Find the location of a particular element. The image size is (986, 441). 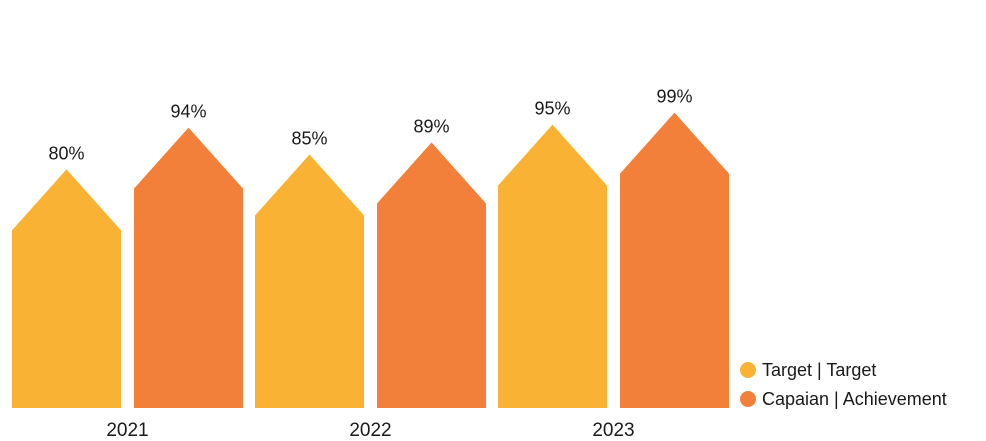

x-tick-label-2021: 2021 is located at coordinates (127, 430).